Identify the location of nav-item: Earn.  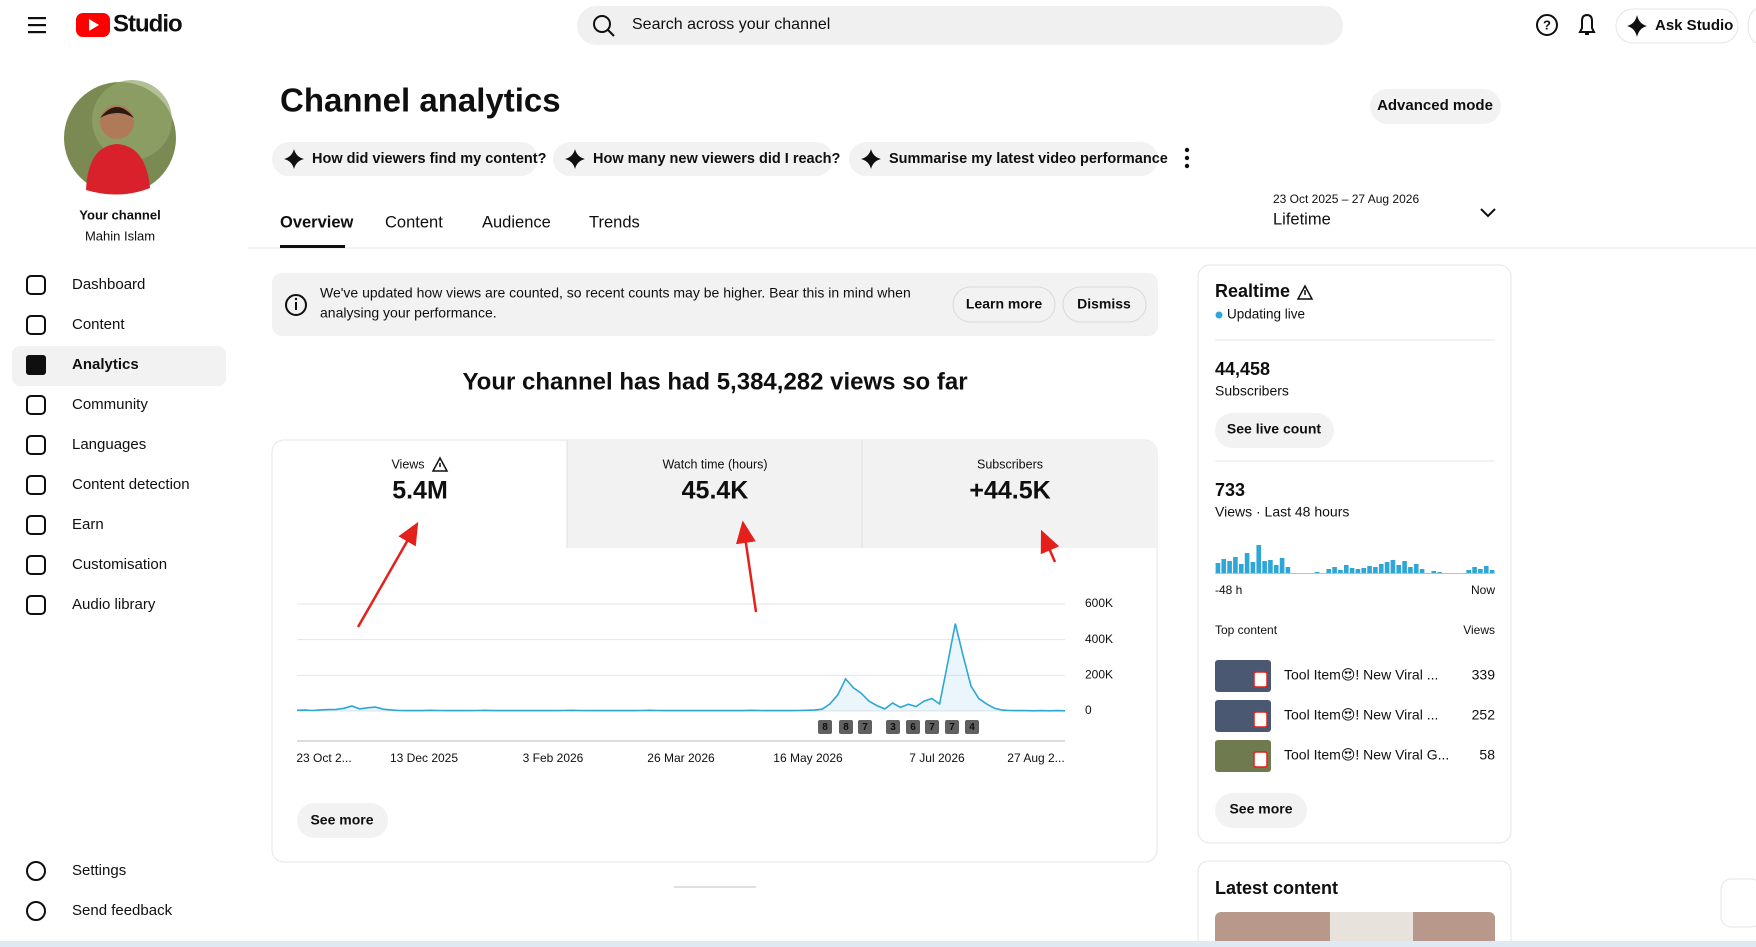
(88, 524).